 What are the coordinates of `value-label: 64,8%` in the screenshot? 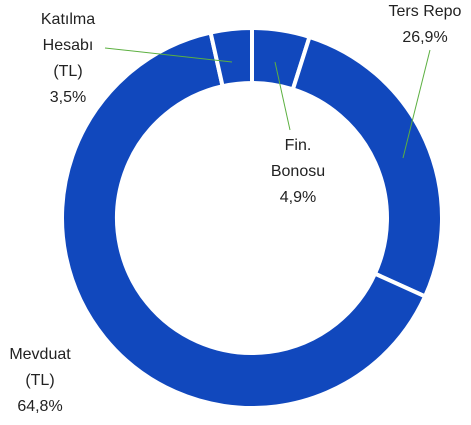 It's located at (39, 406).